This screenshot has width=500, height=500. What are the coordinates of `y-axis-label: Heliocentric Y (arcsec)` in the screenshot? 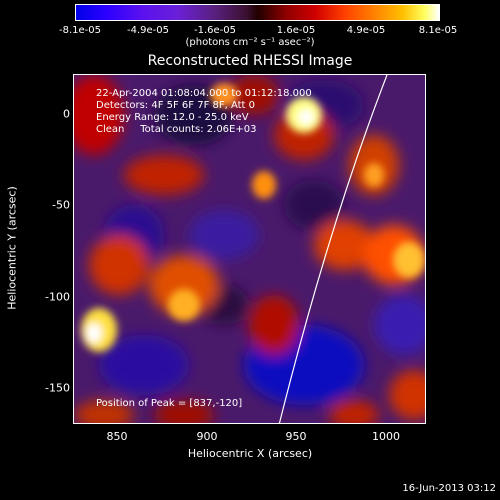 It's located at (12, 248).